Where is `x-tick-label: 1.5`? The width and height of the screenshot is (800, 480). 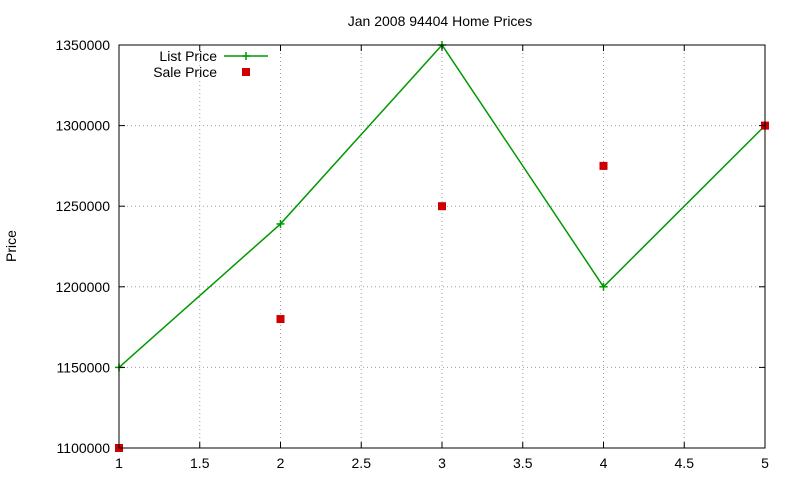
x-tick-label: 1.5 is located at coordinates (200, 463).